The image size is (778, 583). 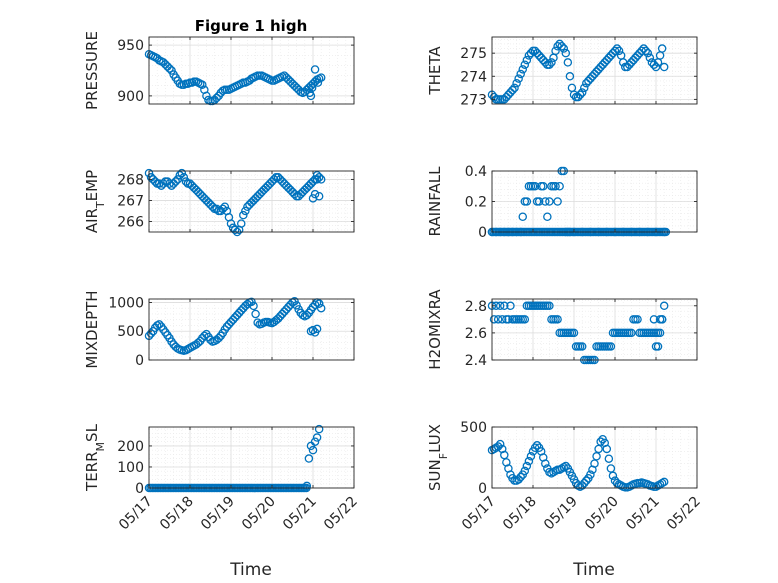 What do you see at coordinates (476, 203) in the screenshot?
I see `y-tick-label: 0.2` at bounding box center [476, 203].